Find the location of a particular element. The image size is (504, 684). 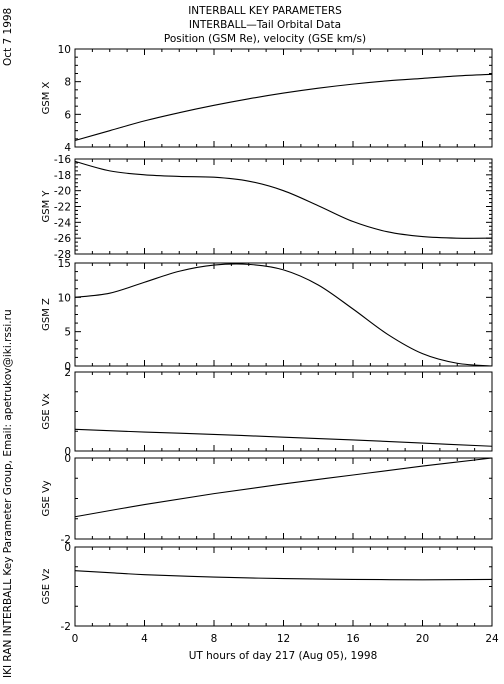

gsm-z-ytick-label-3: 15 is located at coordinates (64, 264).